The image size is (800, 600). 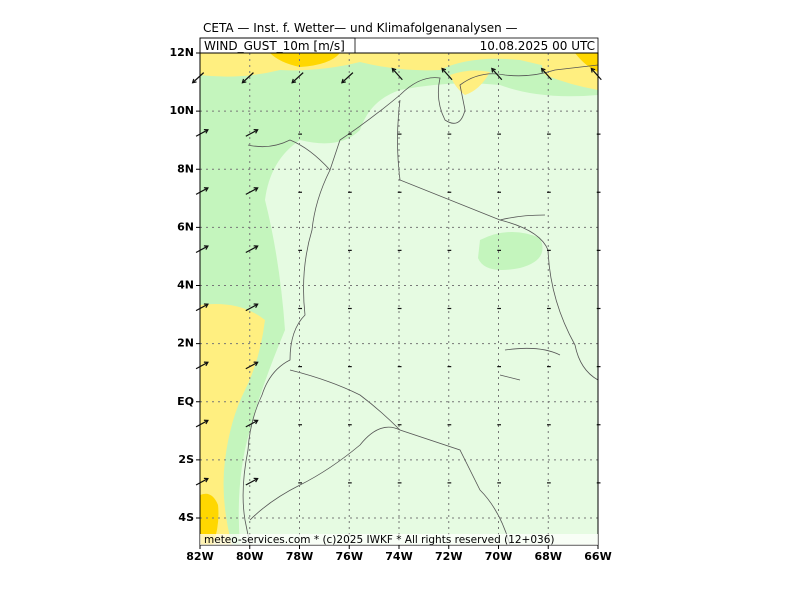 What do you see at coordinates (537, 46) in the screenshot?
I see `datetime: 10.08.2025 00 UTC` at bounding box center [537, 46].